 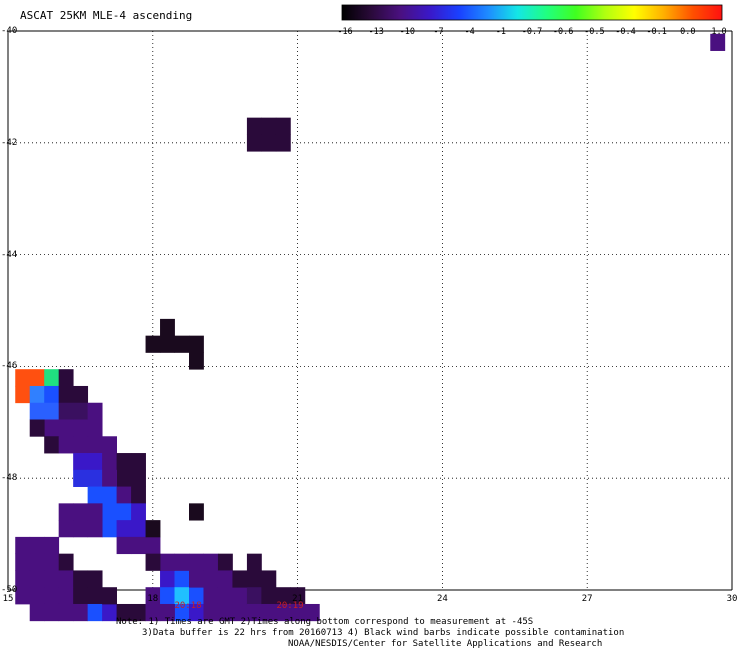 I want to click on colorbar-label: -0.6, so click(x=563, y=32).